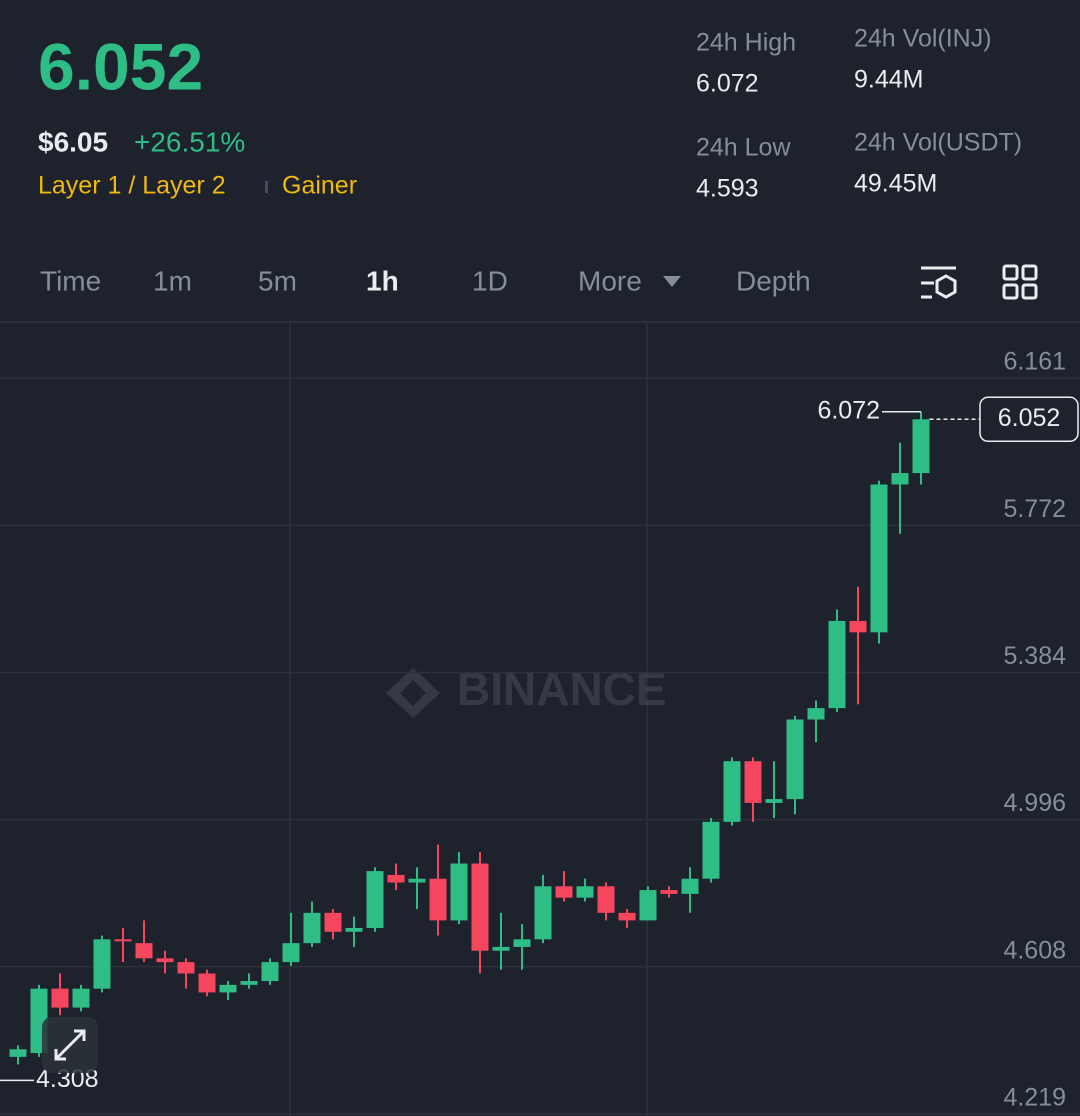 This screenshot has width=1080, height=1116. I want to click on tab: Time, so click(70, 280).